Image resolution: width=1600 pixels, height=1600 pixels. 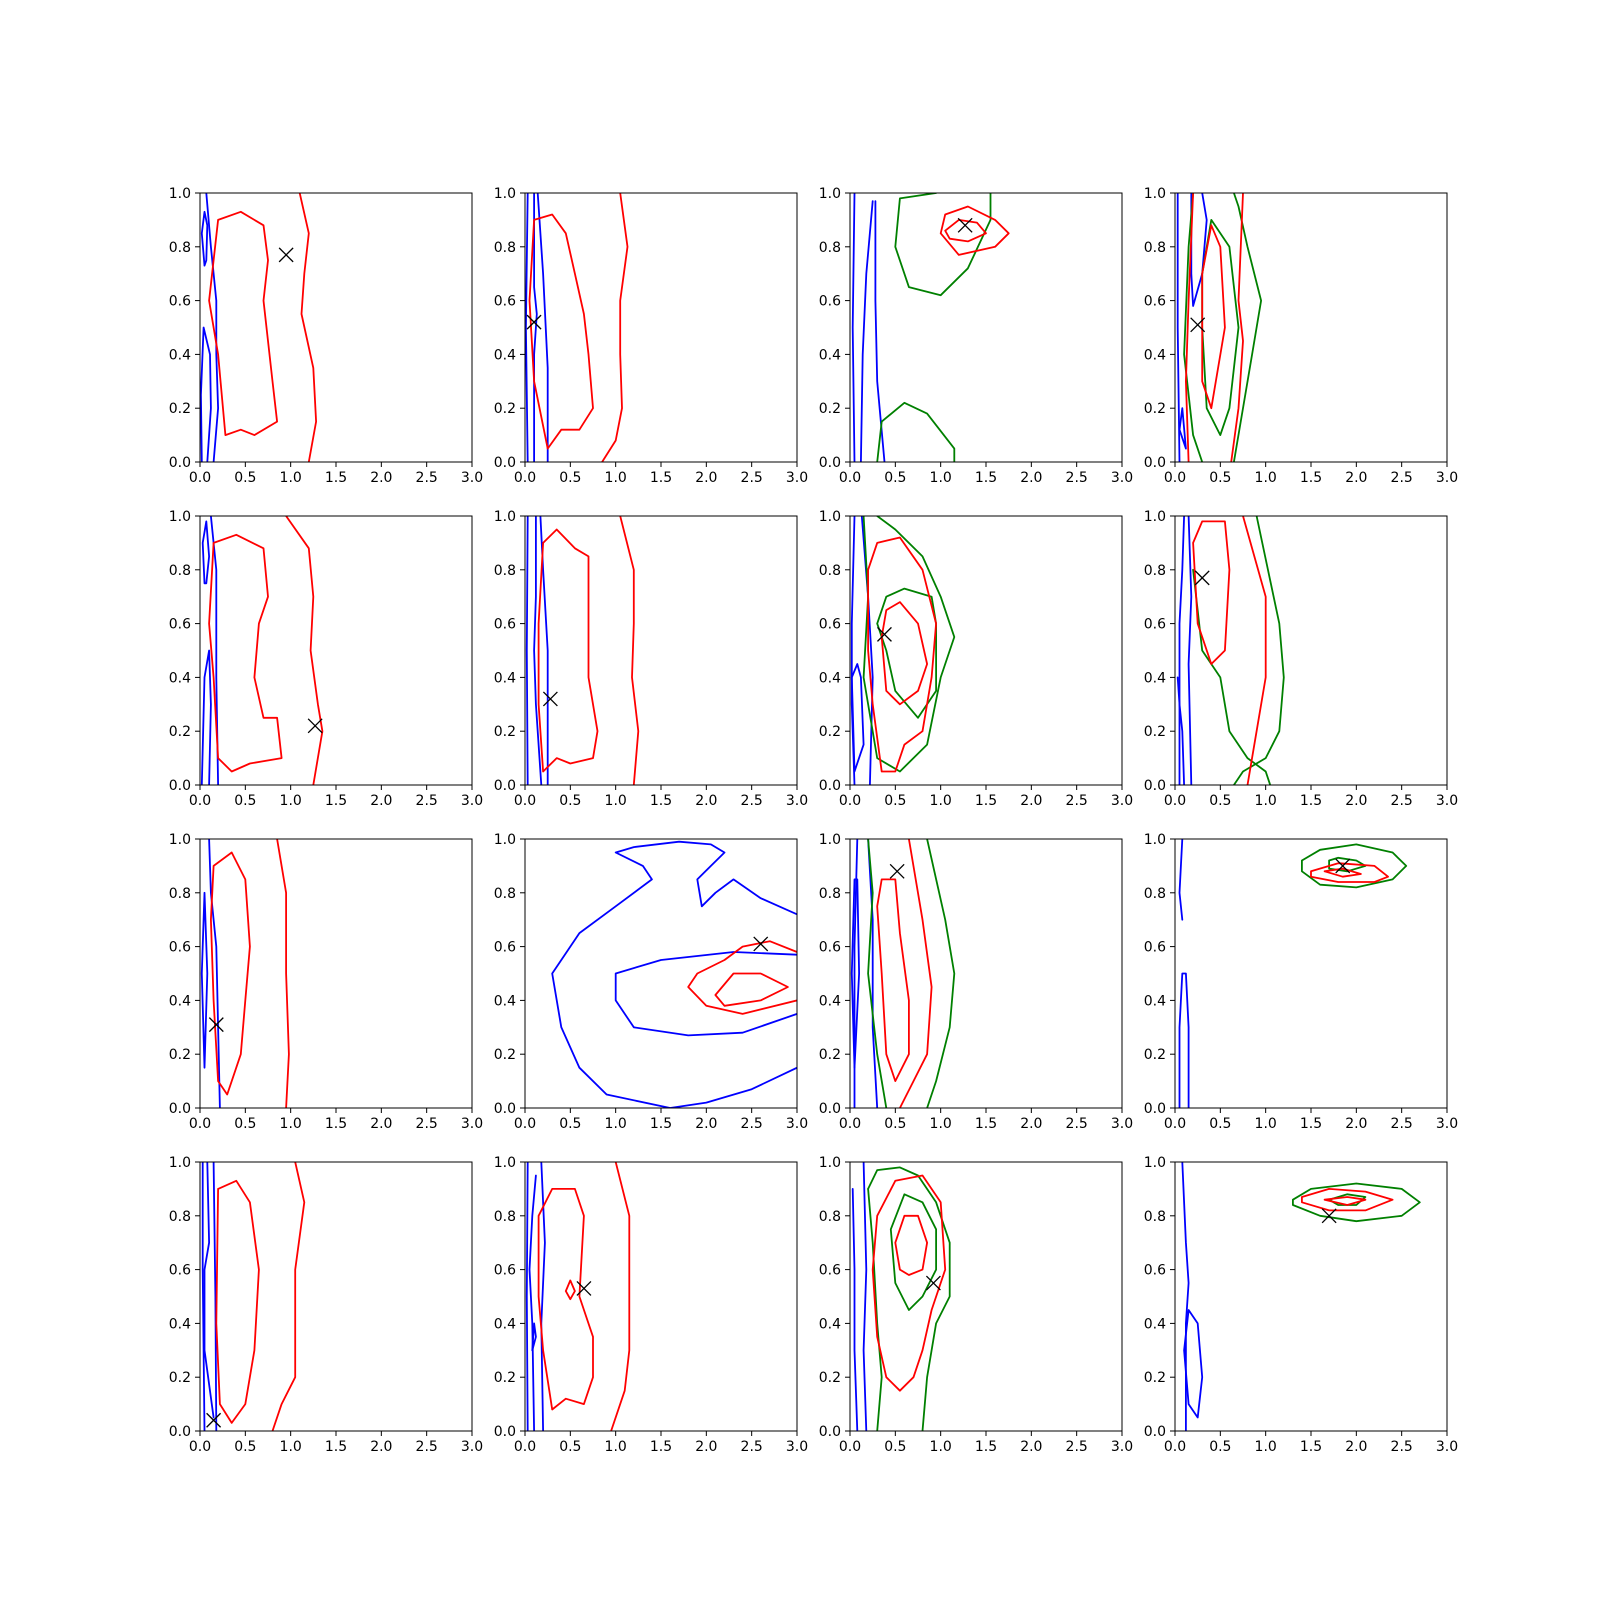 What do you see at coordinates (976, 982) in the screenshot?
I see `panel-3-3: 0.0 0.5 1.0 1.5 2.0 2.5 3.0 0.0 0.2 0.4 0.6 0.8 1.0` at bounding box center [976, 982].